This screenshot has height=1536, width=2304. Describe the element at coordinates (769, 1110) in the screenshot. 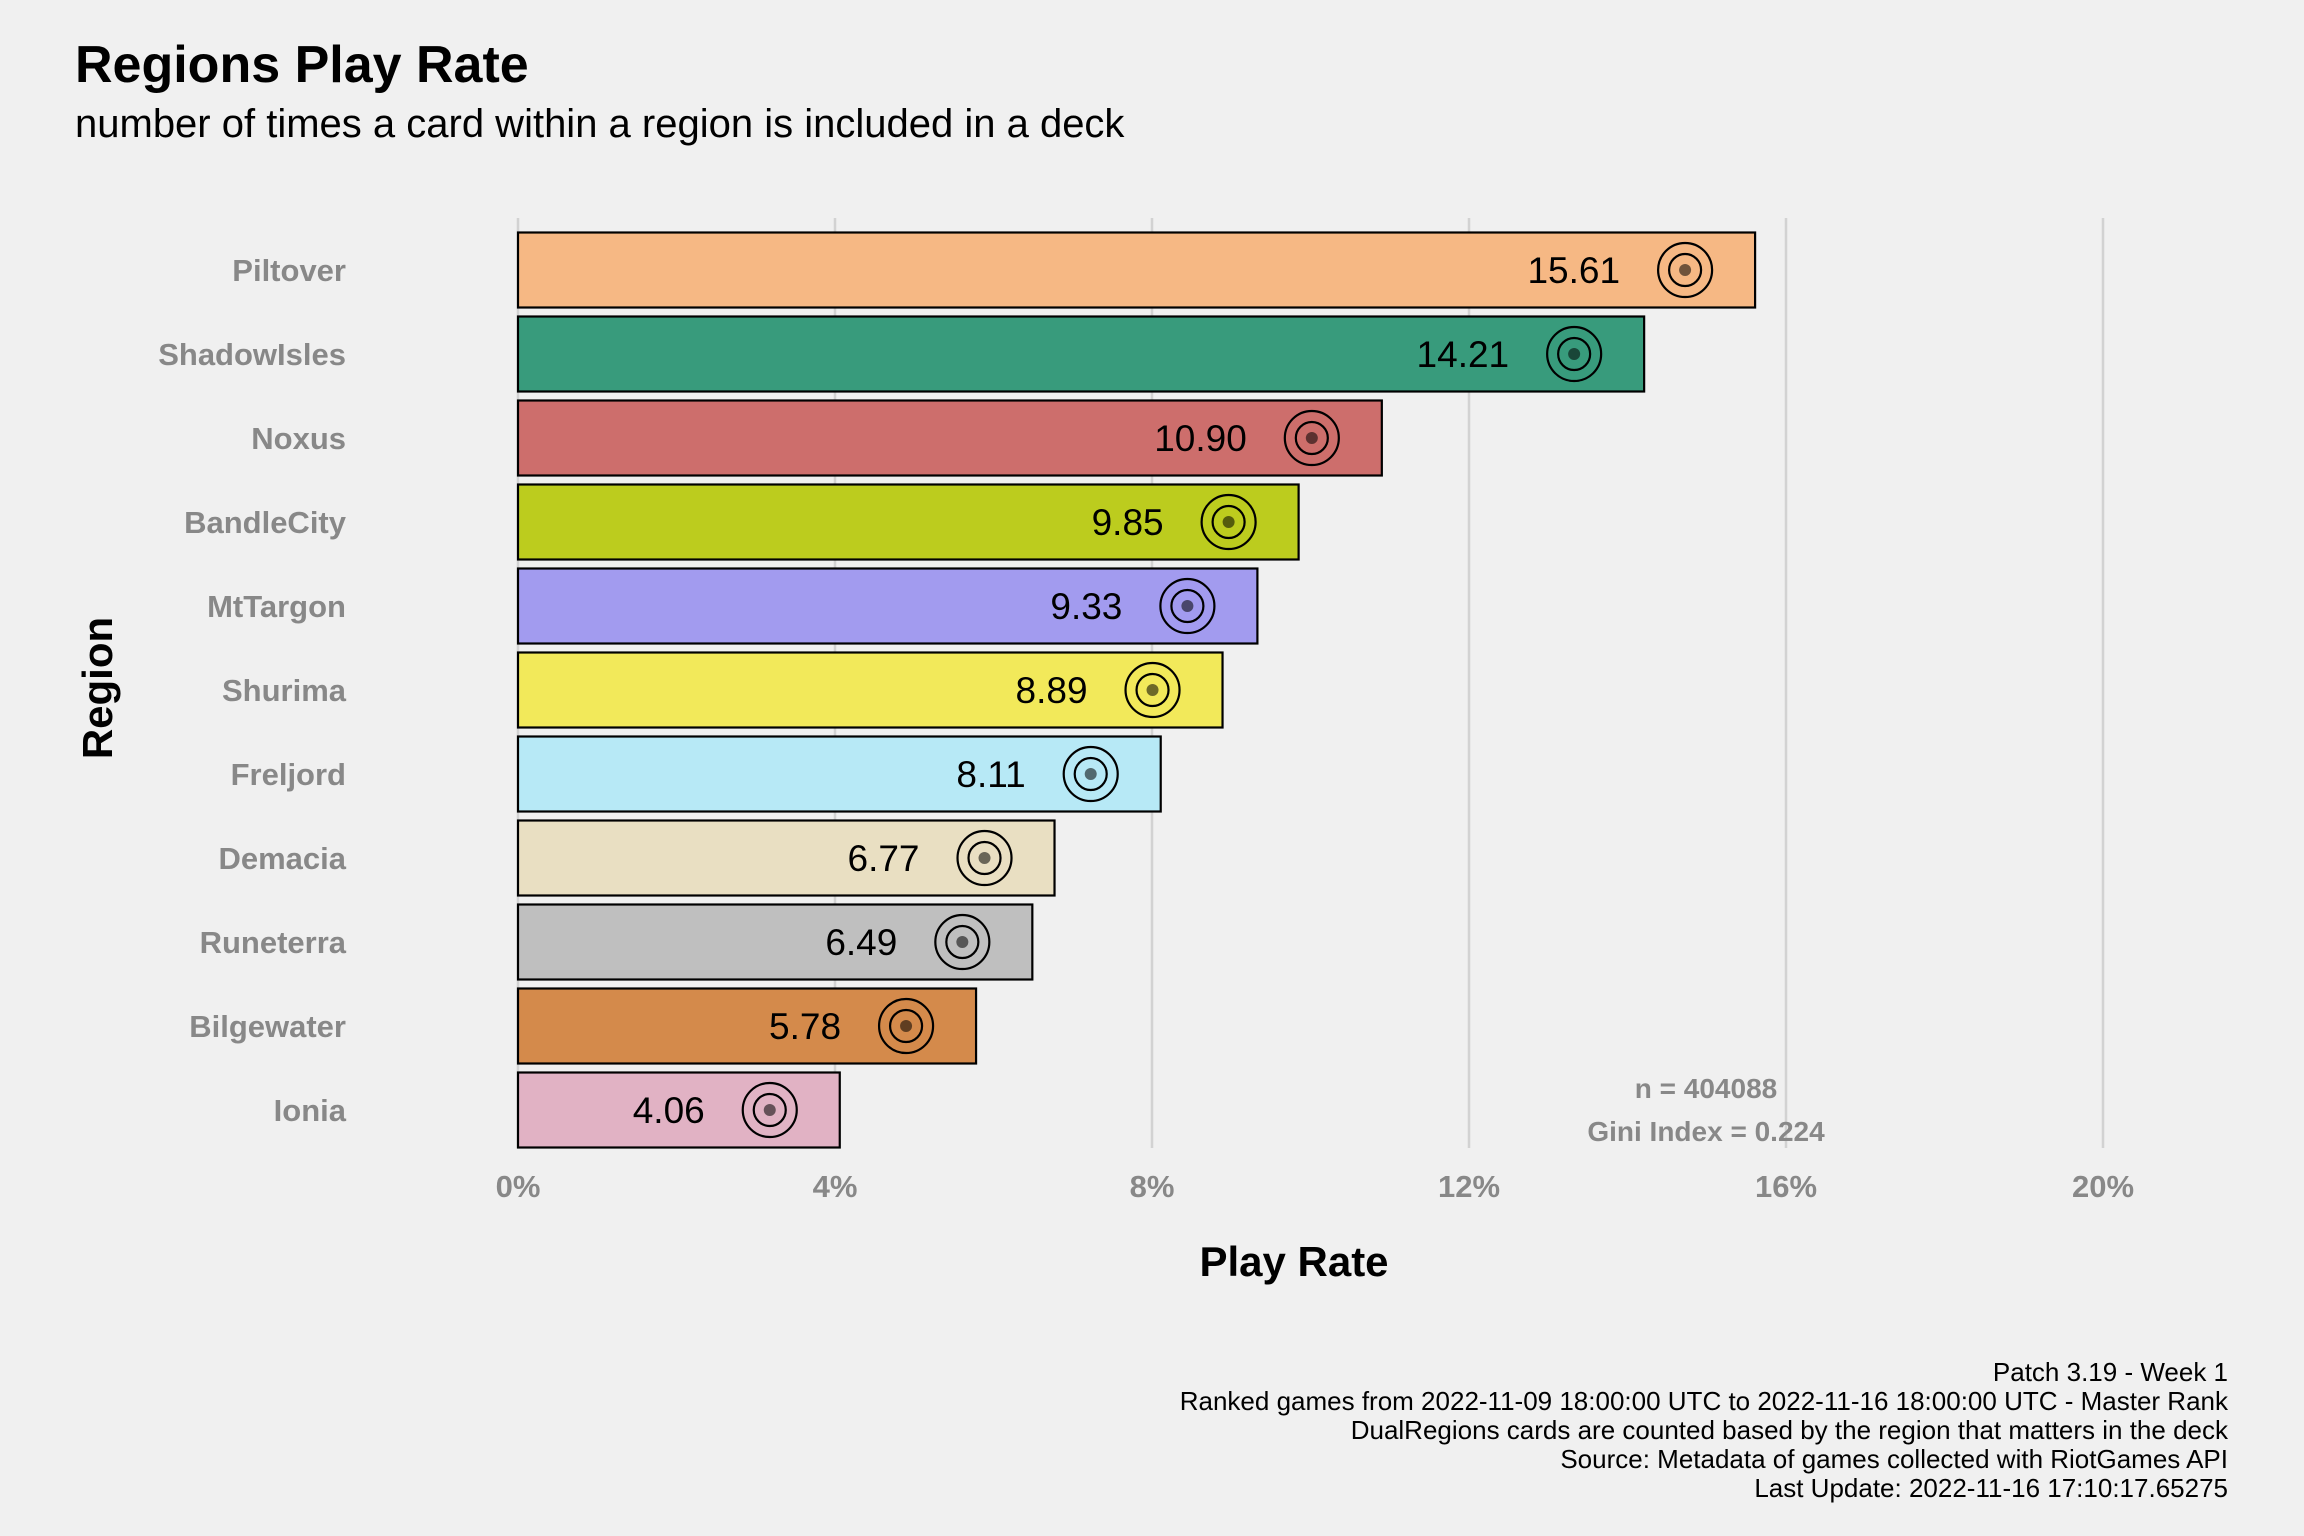

I see `ionia-emblem-icon` at that location.